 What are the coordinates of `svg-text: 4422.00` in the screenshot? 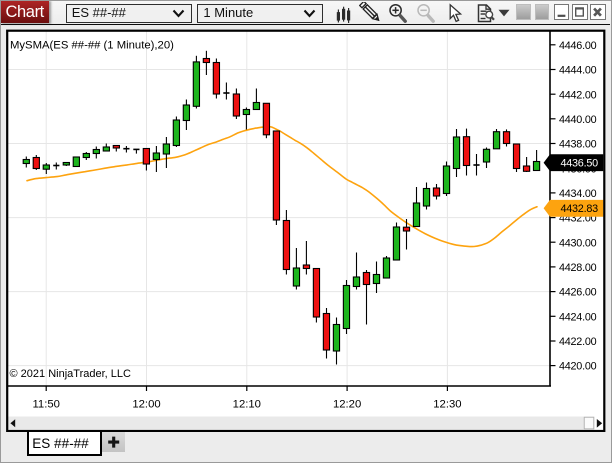 It's located at (578, 342).